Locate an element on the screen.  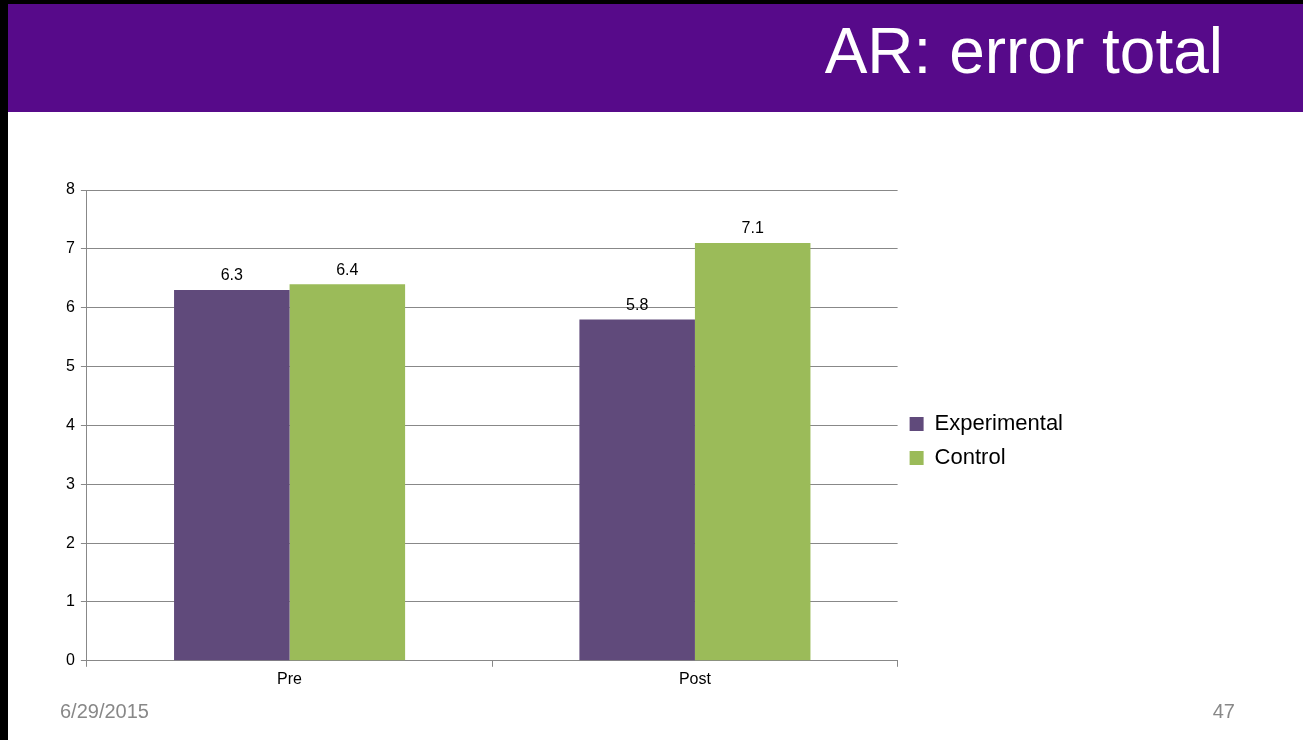
y-tick-label: 1 is located at coordinates (70, 601).